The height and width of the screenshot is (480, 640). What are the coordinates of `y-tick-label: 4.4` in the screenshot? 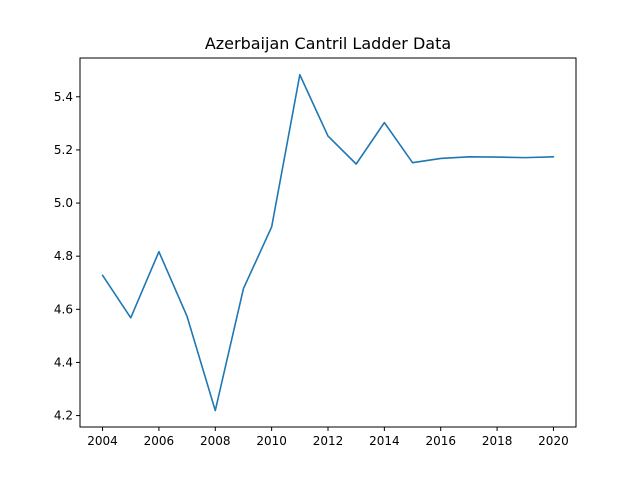 It's located at (63, 362).